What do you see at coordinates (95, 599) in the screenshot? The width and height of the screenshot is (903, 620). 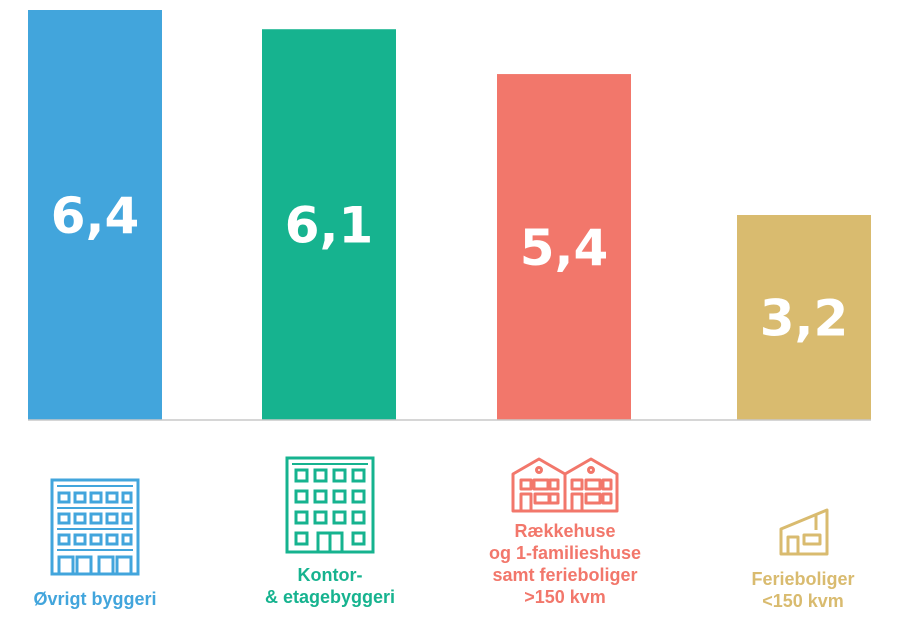 I see `category-label-ovrigt-byggeri: Øvrigt byggeri` at bounding box center [95, 599].